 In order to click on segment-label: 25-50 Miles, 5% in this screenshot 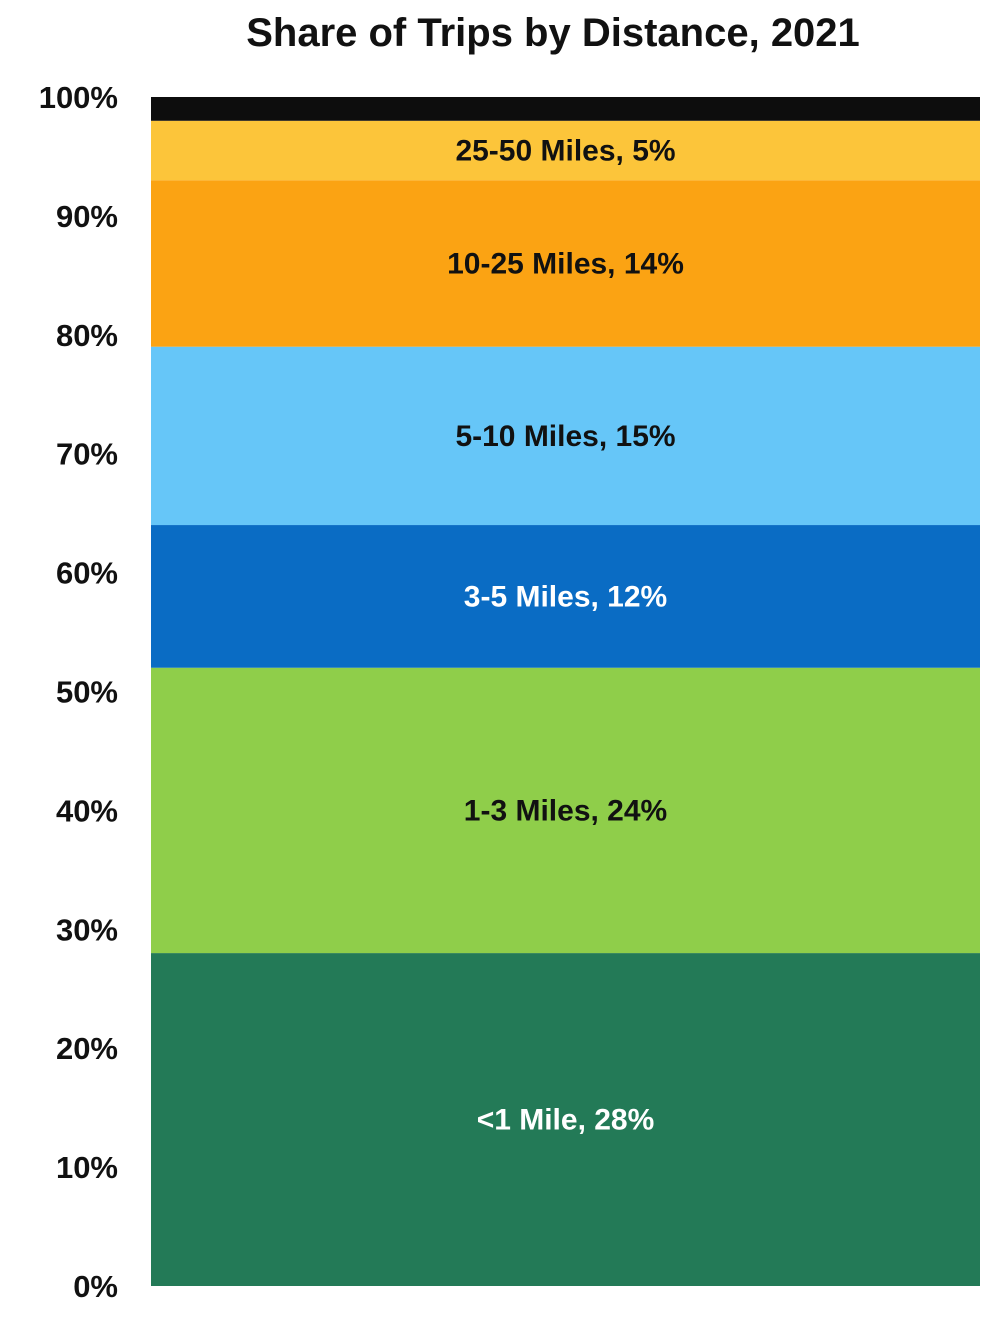, I will do `click(565, 151)`.